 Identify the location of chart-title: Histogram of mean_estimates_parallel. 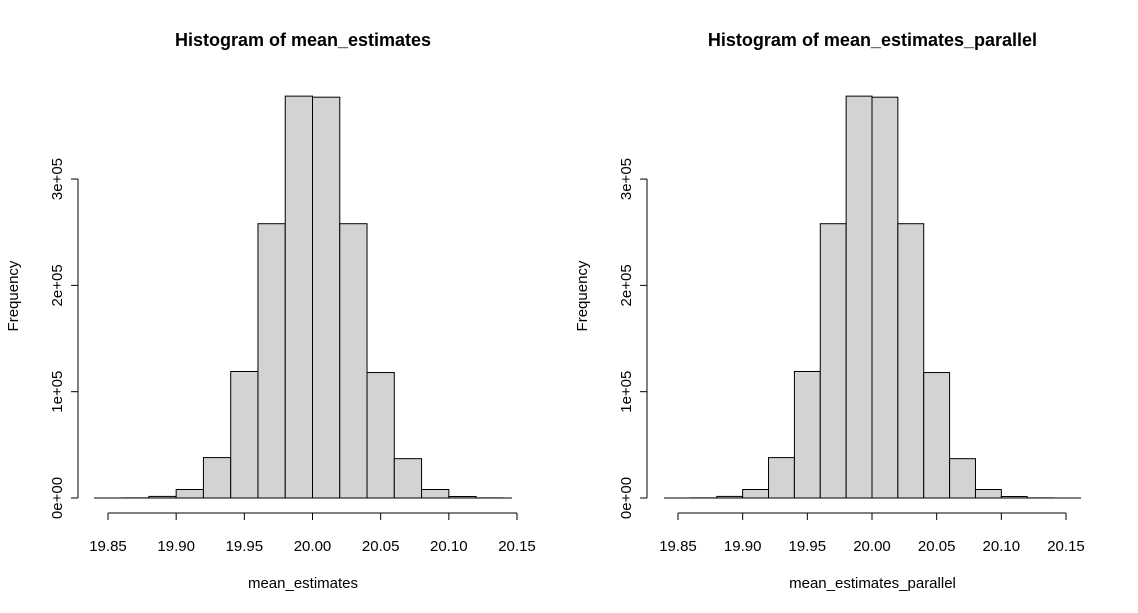
(872, 40).